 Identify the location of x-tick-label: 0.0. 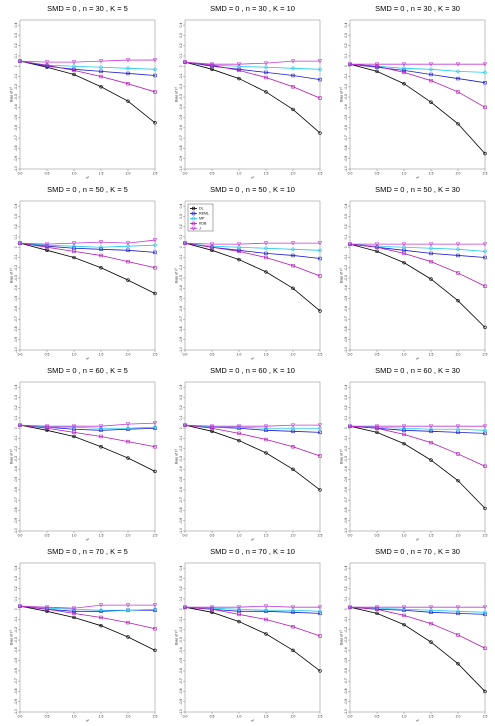
(350, 174).